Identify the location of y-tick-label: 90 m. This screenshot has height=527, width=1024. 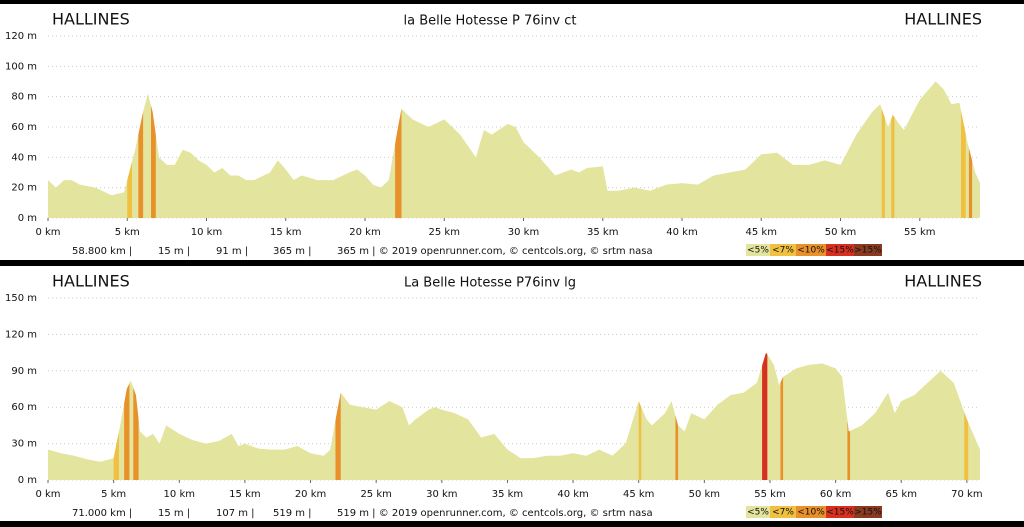
(24, 371).